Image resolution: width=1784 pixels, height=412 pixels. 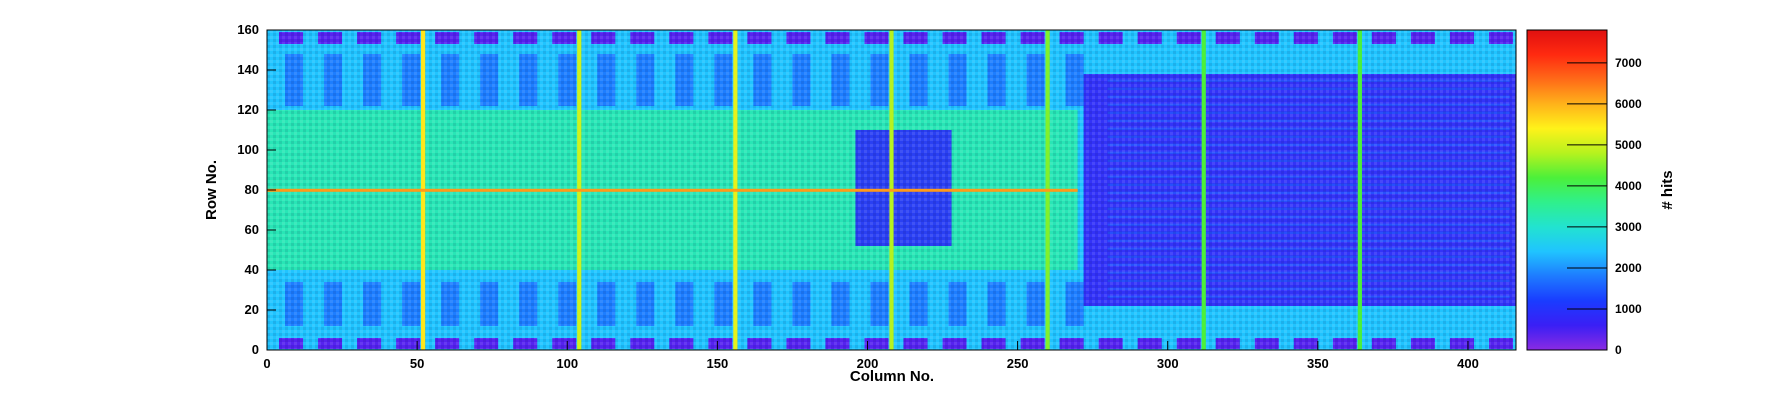 What do you see at coordinates (1667, 189) in the screenshot?
I see `color-scale-label: # hits` at bounding box center [1667, 189].